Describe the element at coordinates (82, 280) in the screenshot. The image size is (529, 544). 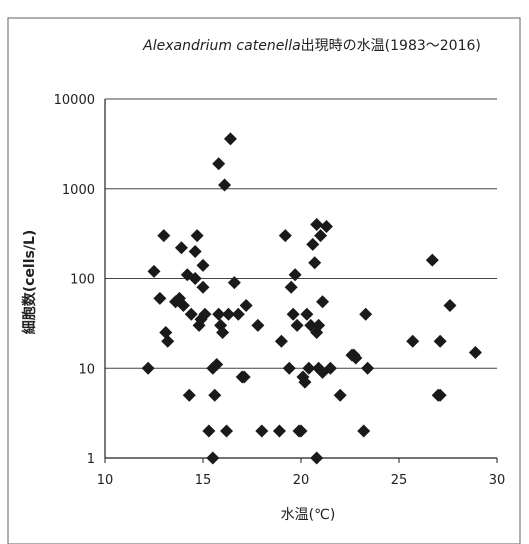
I see `y-tick-label-100: 100` at that location.